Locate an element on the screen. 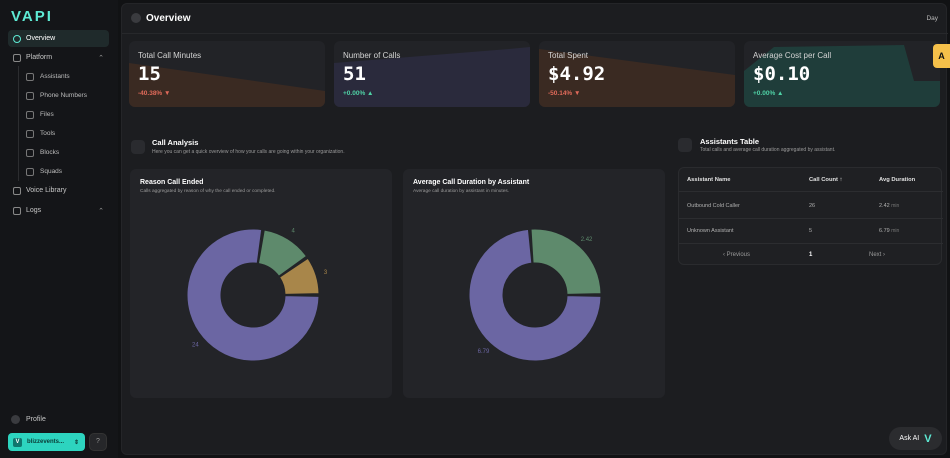 This screenshot has height=458, width=950. card-change: -50.14% ▼ is located at coordinates (564, 93).